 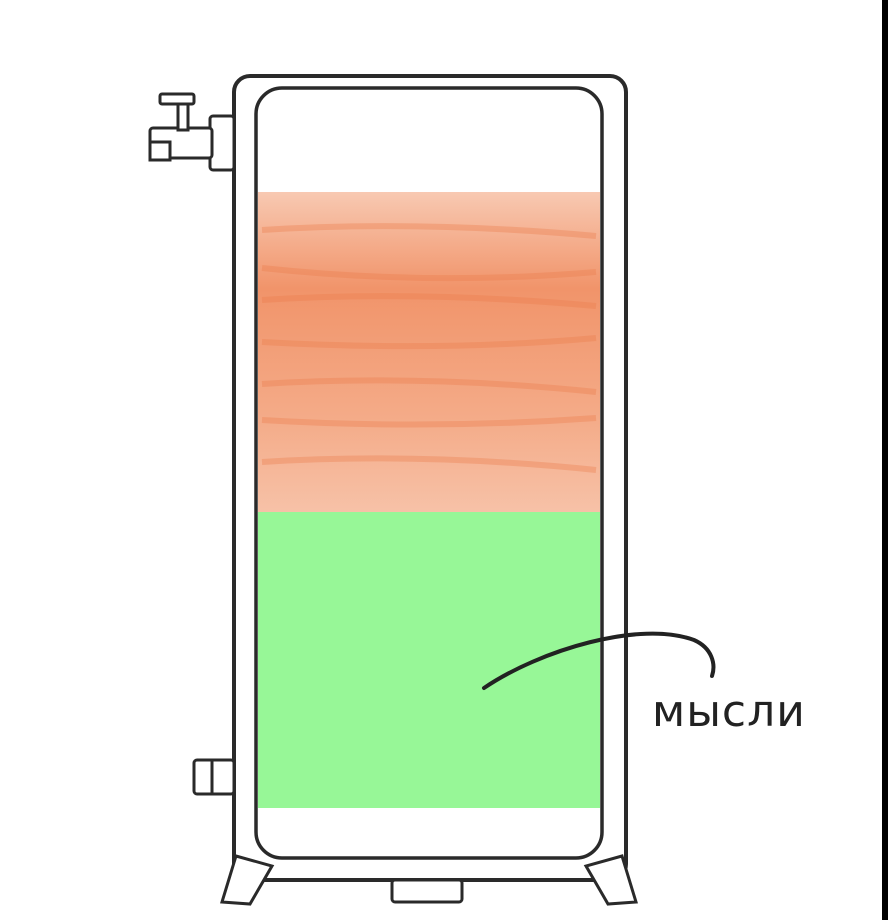 What do you see at coordinates (599, 660) in the screenshot?
I see `annotation-pointer` at bounding box center [599, 660].